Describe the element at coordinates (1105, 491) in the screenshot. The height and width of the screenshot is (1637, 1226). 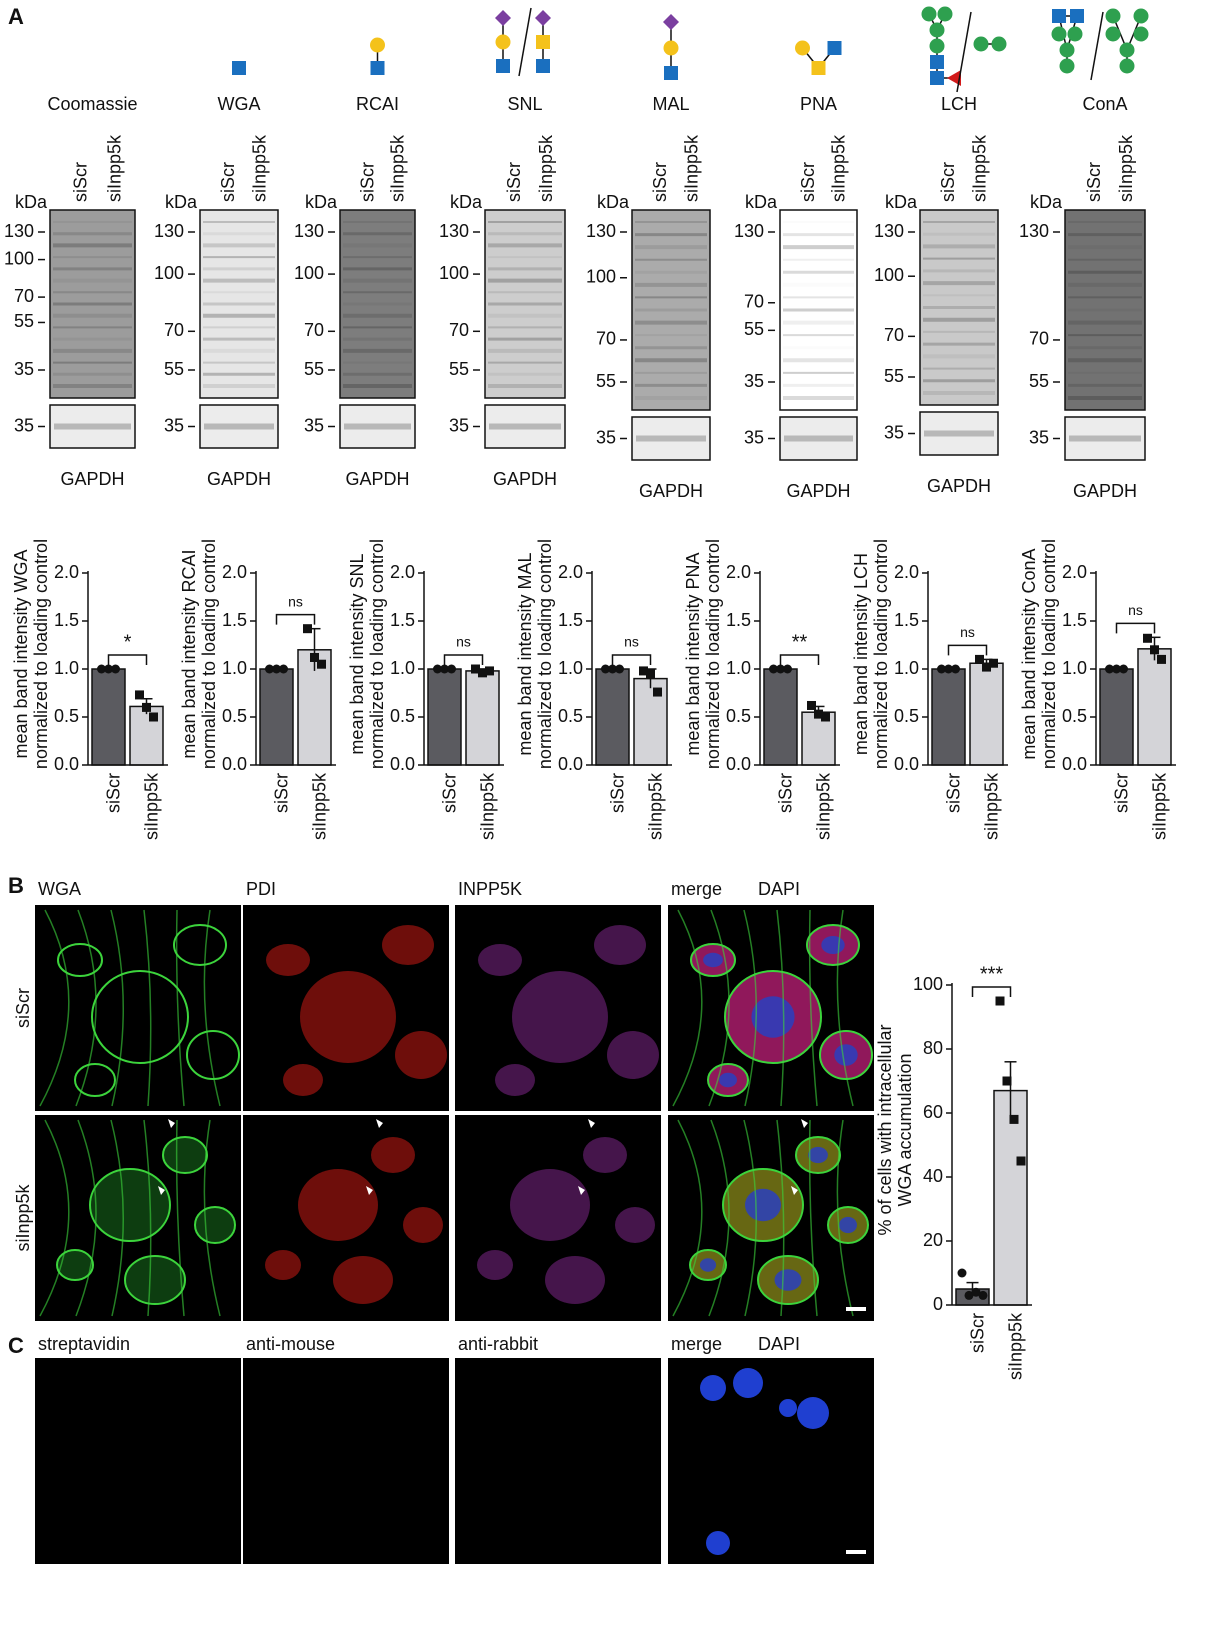
I see `loading-label: GAPDH` at that location.